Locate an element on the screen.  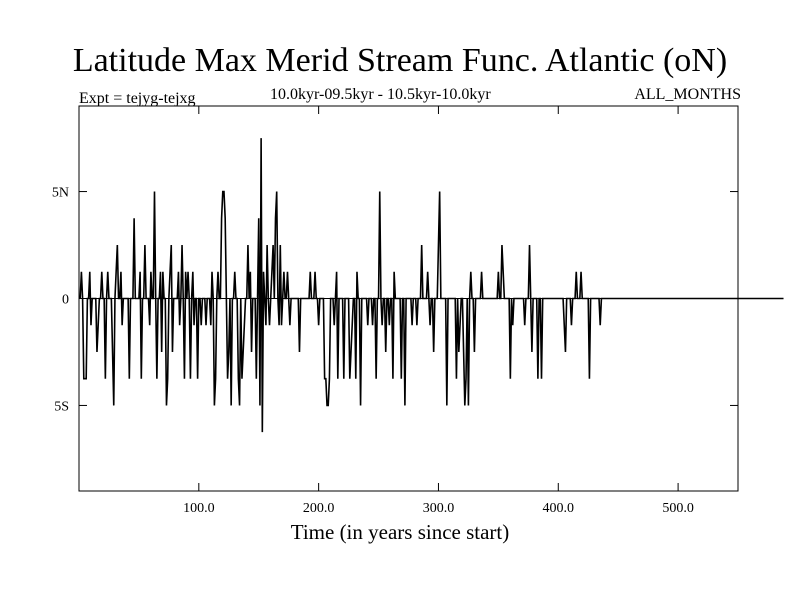
x-tick-label: 100.0 is located at coordinates (199, 508).